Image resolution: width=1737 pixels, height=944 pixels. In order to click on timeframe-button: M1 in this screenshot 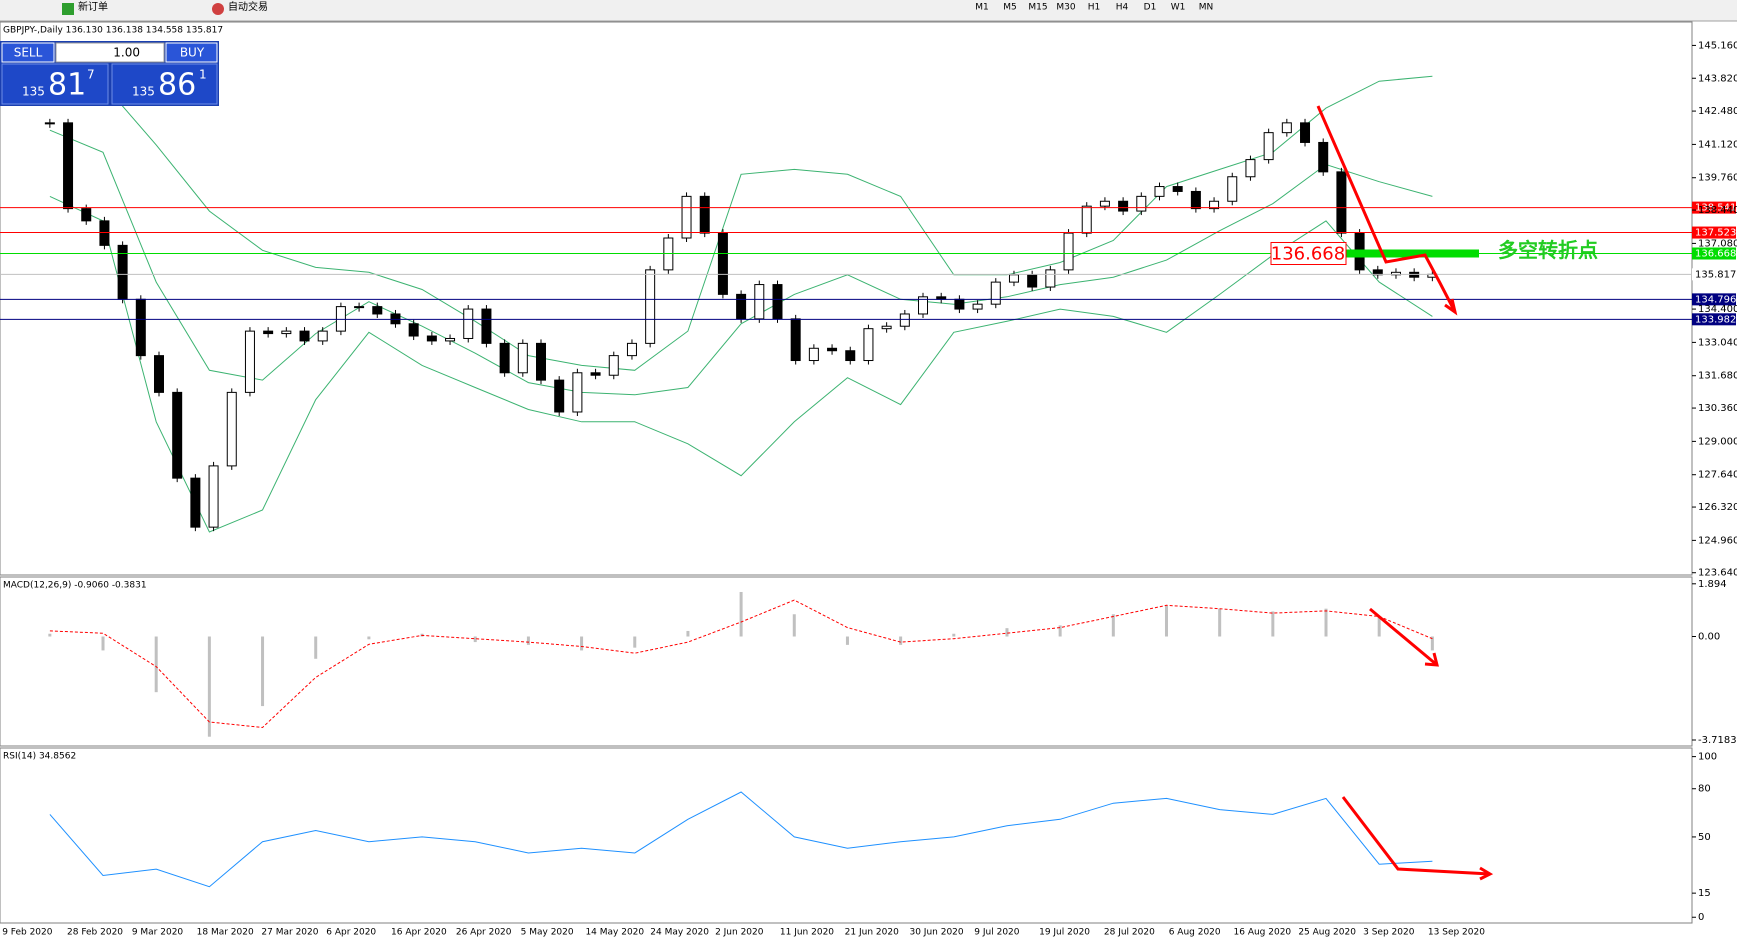, I will do `click(982, 8)`.